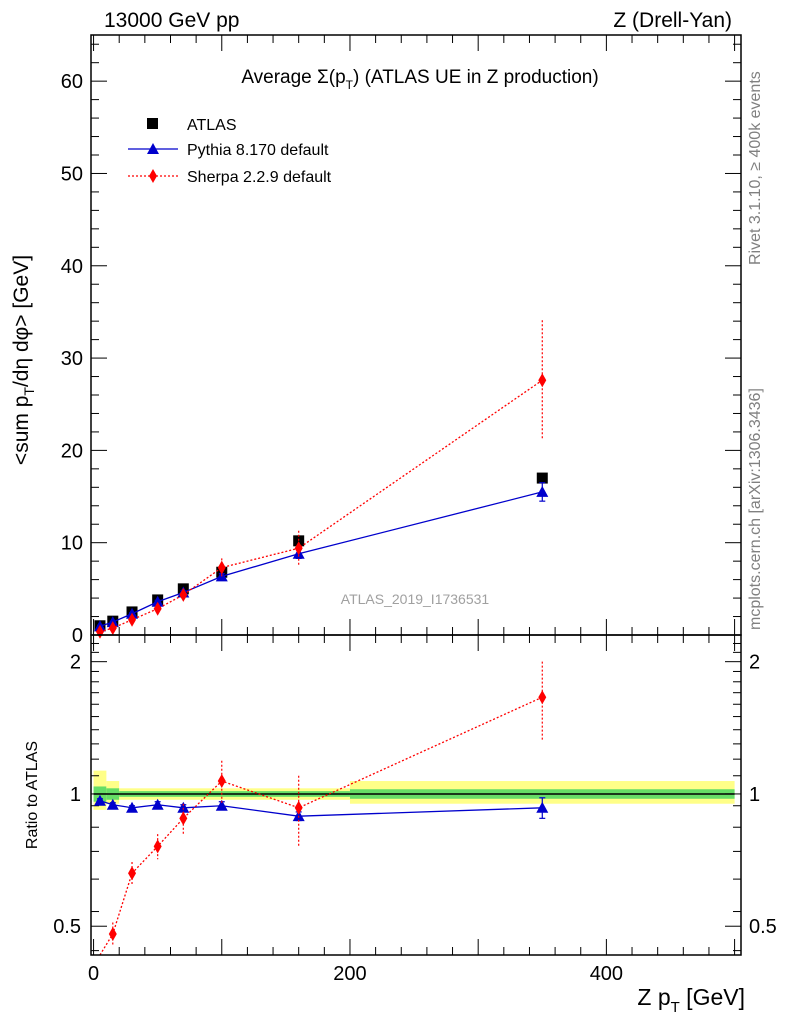 This screenshot has width=786, height=1024. Describe the element at coordinates (32, 795) in the screenshot. I see `ratio-y-axis-label: Ratio to ATLAS` at that location.